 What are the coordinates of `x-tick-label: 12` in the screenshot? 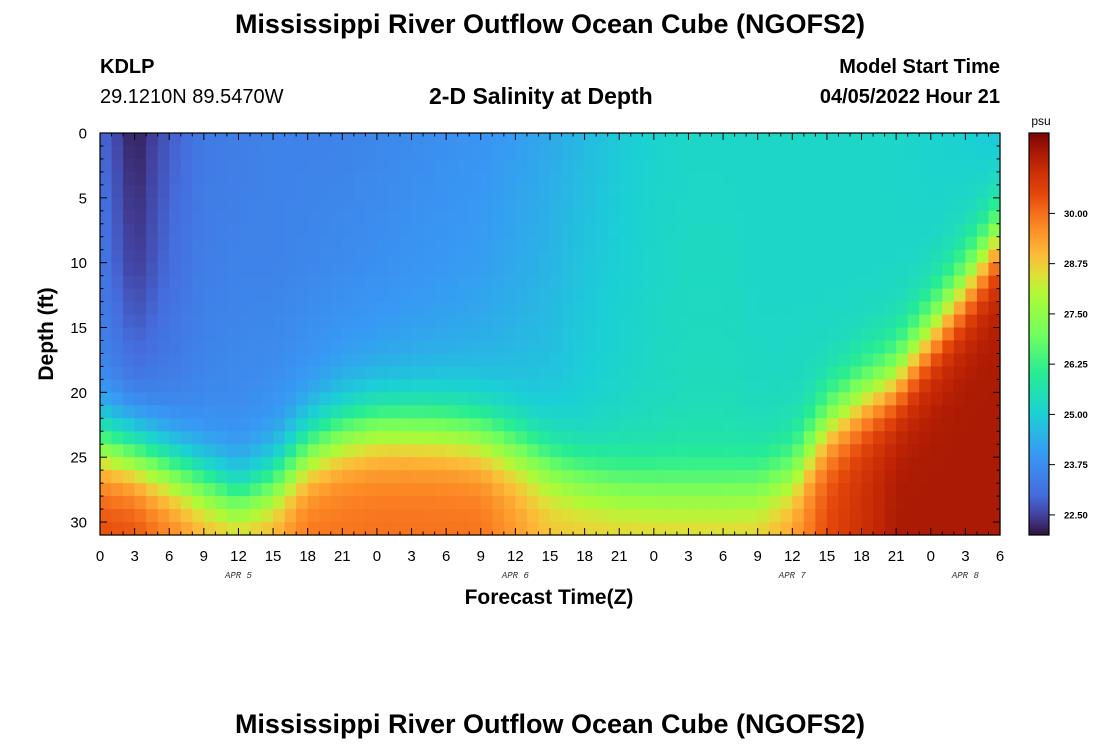 It's located at (238, 556).